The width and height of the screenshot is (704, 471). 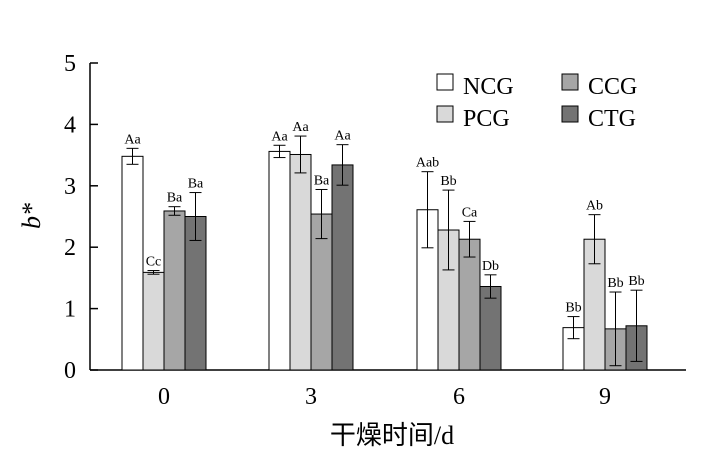 What do you see at coordinates (490, 266) in the screenshot?
I see `significance-label: Db` at bounding box center [490, 266].